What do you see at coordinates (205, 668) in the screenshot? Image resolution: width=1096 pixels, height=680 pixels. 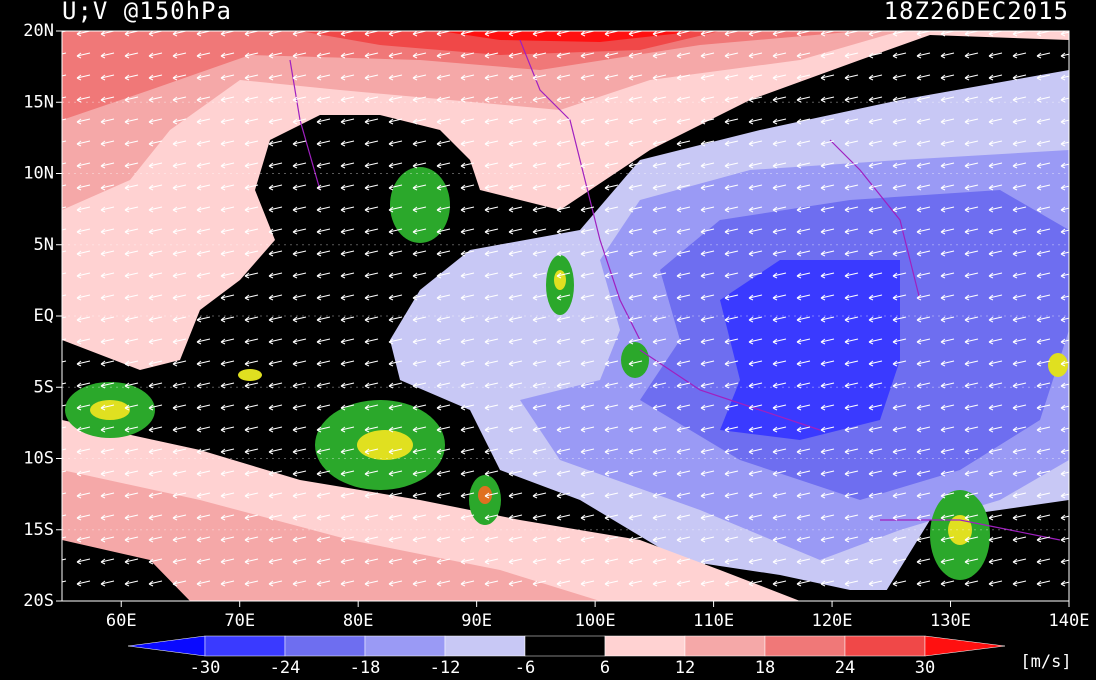 I see `colorbar-label: -30` at bounding box center [205, 668].